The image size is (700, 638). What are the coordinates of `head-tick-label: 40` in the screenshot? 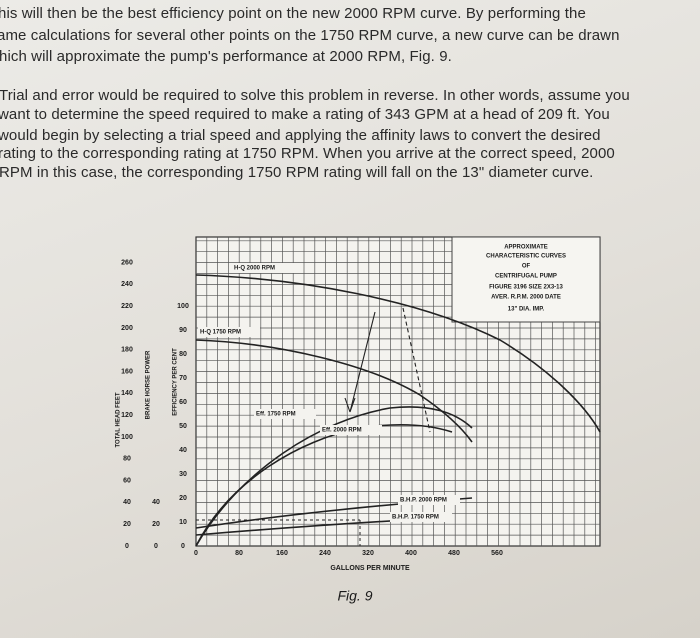 It's located at (127, 502).